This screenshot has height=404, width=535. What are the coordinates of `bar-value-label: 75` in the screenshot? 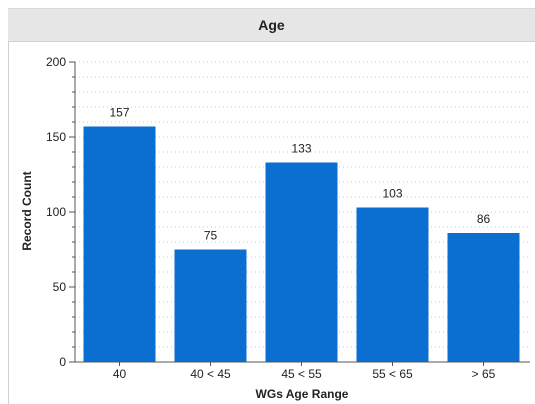 It's located at (211, 236).